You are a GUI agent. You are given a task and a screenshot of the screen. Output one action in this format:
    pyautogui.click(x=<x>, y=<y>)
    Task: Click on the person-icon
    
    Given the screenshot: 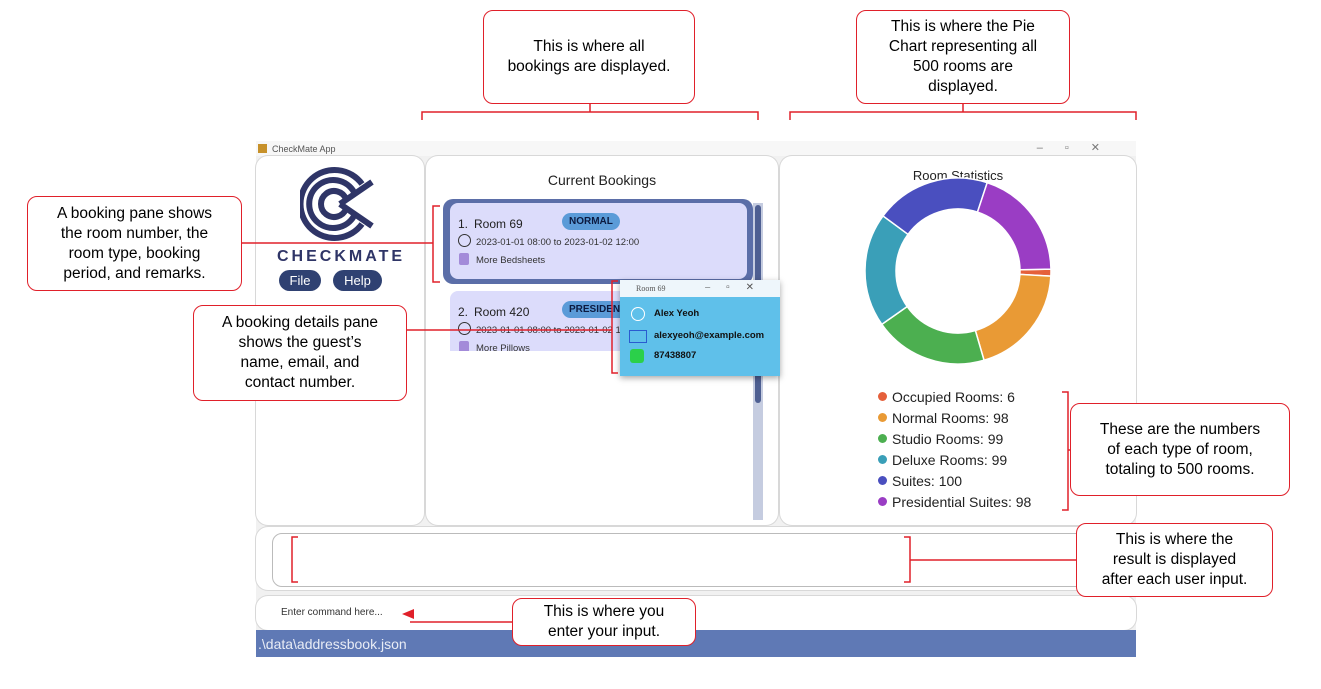 What is the action you would take?
    pyautogui.click(x=638, y=314)
    